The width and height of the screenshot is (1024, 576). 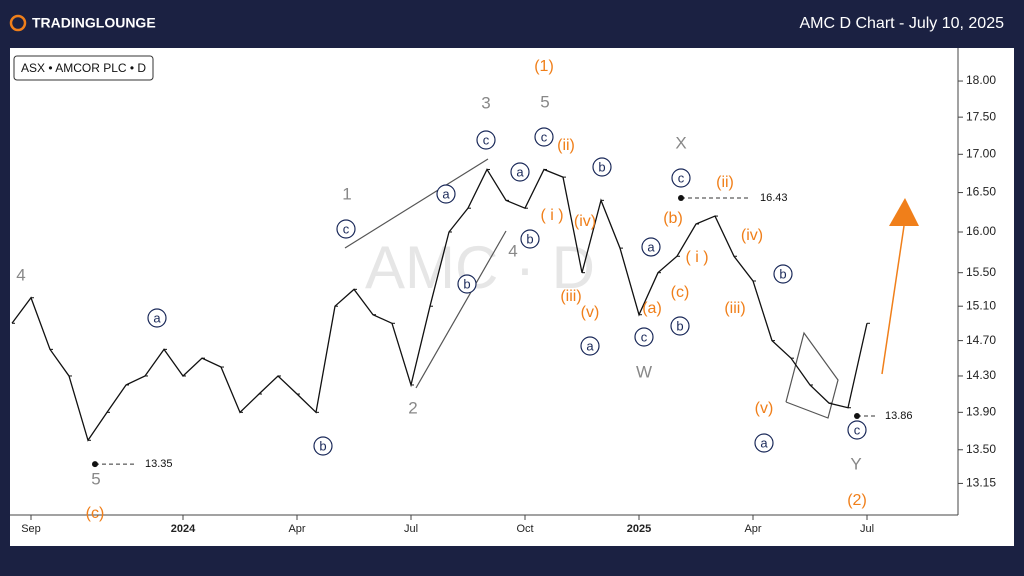 I want to click on x-tick-label: 2024, so click(x=183, y=529).